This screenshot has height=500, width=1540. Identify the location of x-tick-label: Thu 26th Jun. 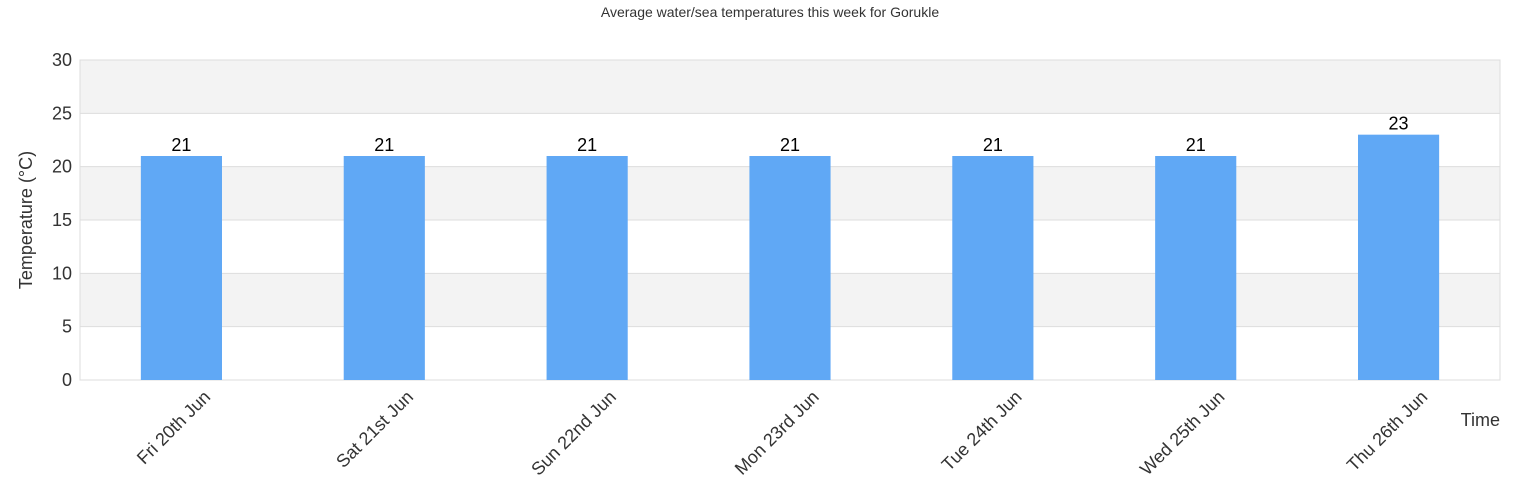
(1387, 431).